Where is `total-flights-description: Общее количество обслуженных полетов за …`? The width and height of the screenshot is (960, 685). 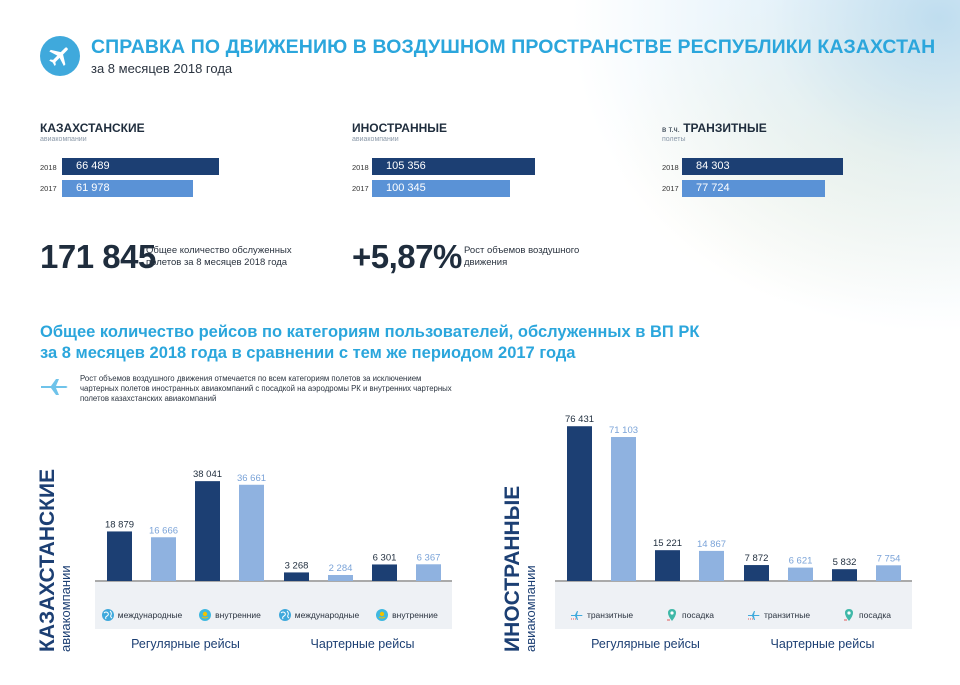 total-flights-description: Общее количество обслуженных полетов за … is located at coordinates (219, 256).